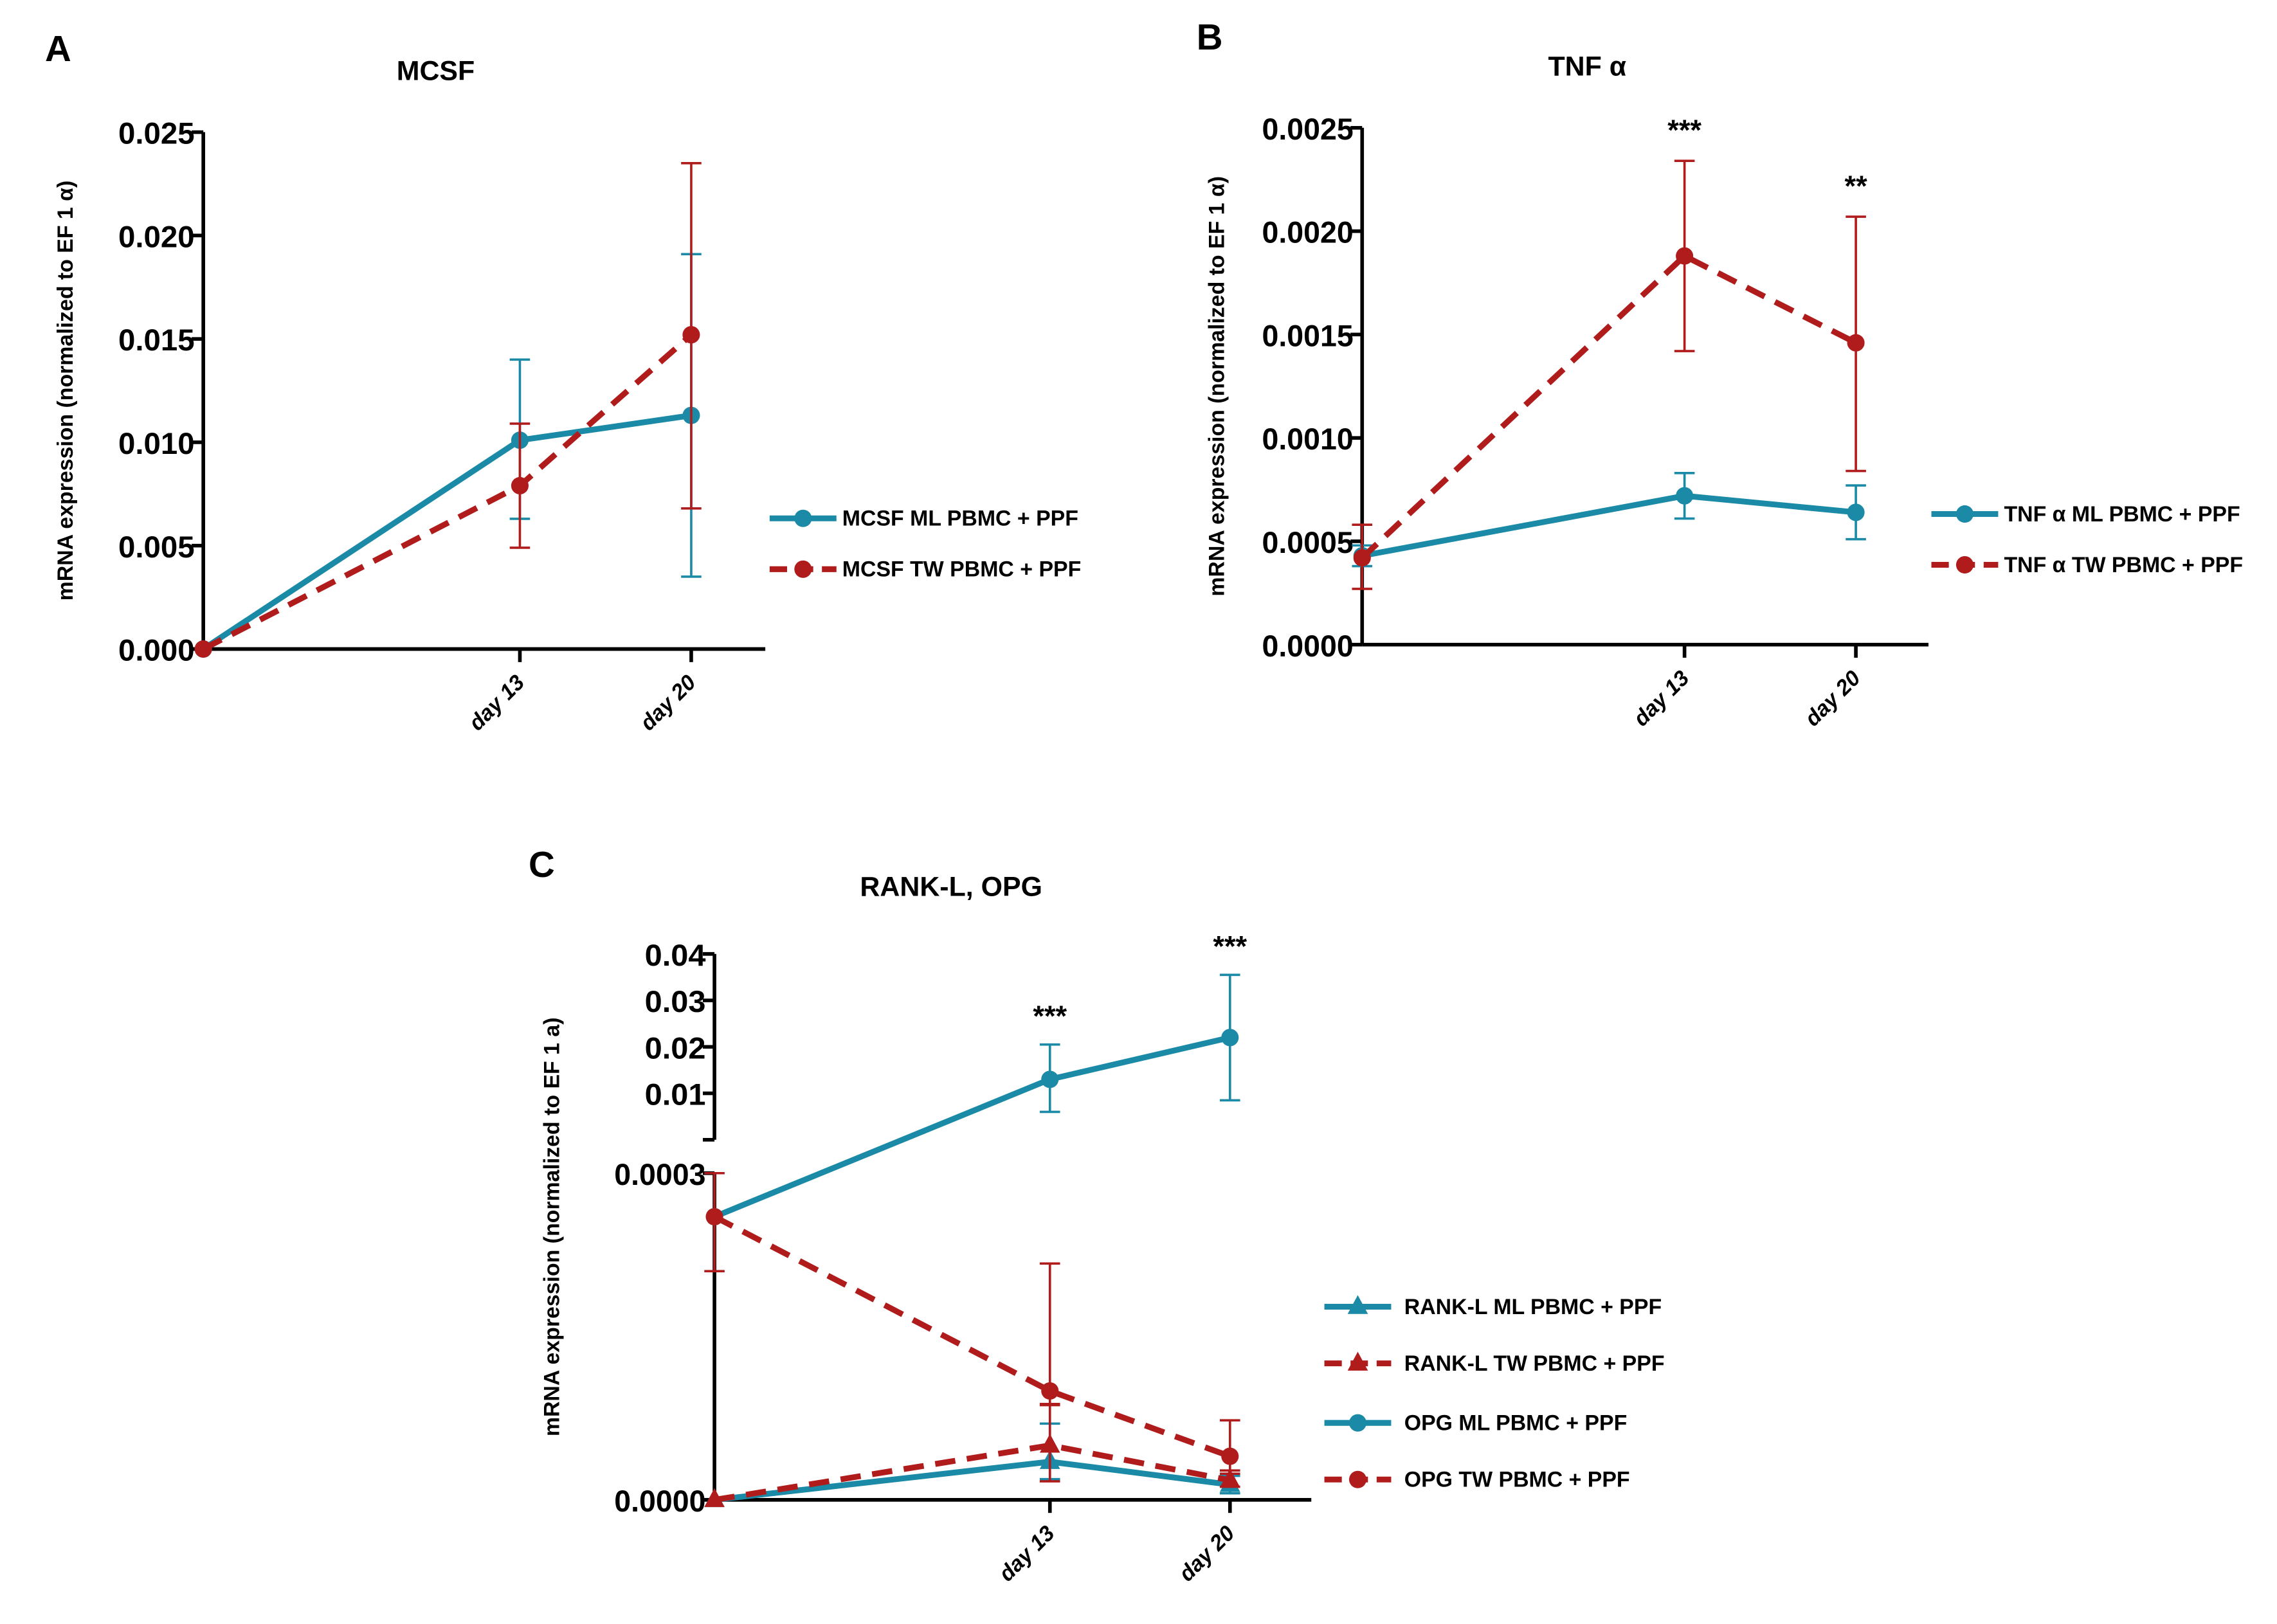 Image resolution: width=2277 pixels, height=1624 pixels. What do you see at coordinates (156, 547) in the screenshot?
I see `y-tick-label: 0.005` at bounding box center [156, 547].